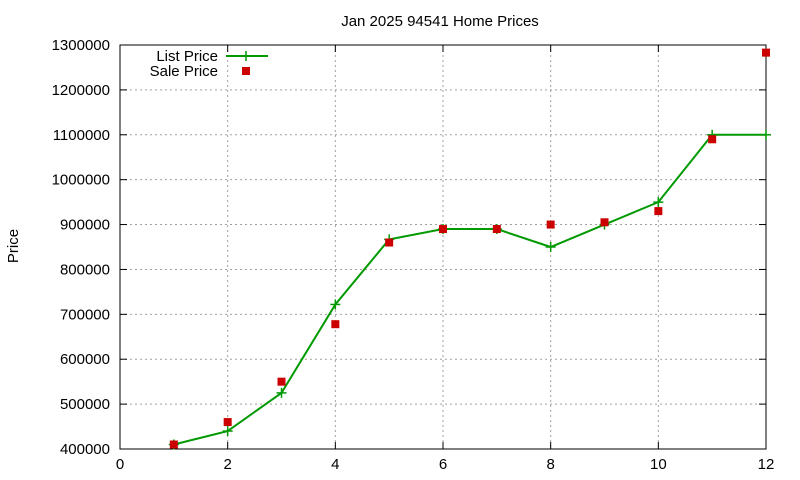 The image size is (800, 480). Describe the element at coordinates (187, 56) in the screenshot. I see `legend-label: List Price` at that location.